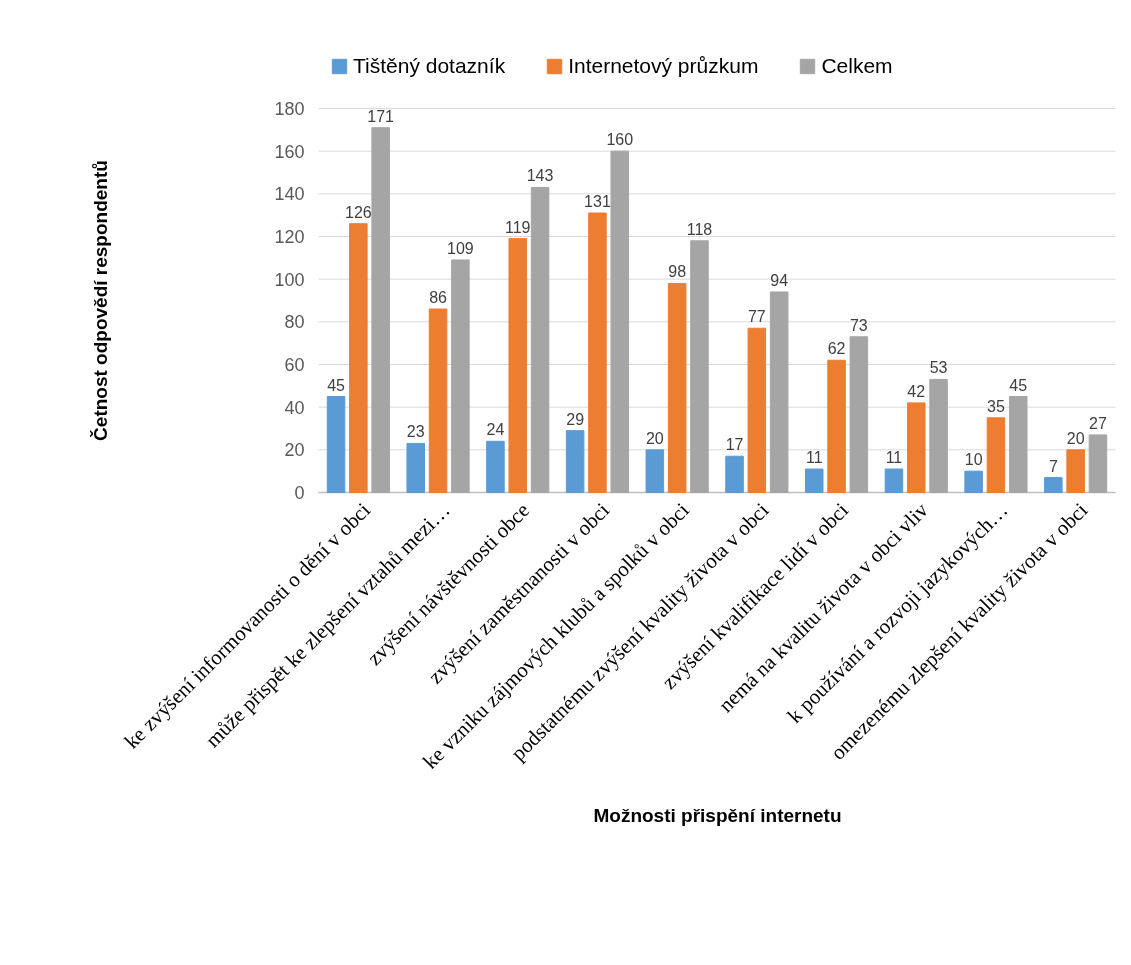 The height and width of the screenshot is (965, 1131). What do you see at coordinates (495, 430) in the screenshot?
I see `data-label: 24` at bounding box center [495, 430].